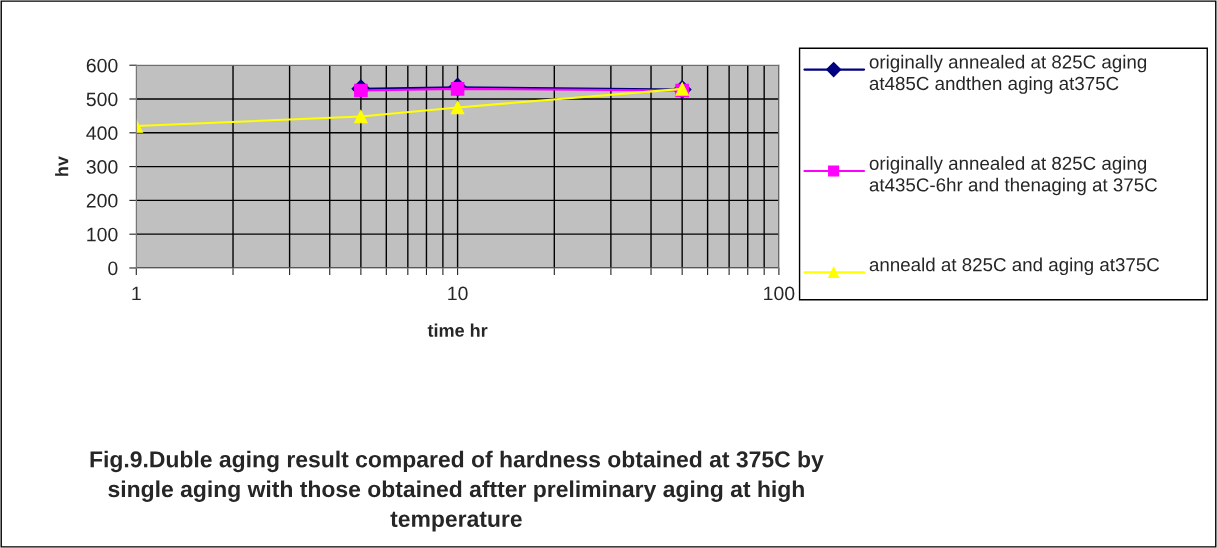 The height and width of the screenshot is (548, 1217). What do you see at coordinates (113, 268) in the screenshot?
I see `y-tick-label: 0` at bounding box center [113, 268].